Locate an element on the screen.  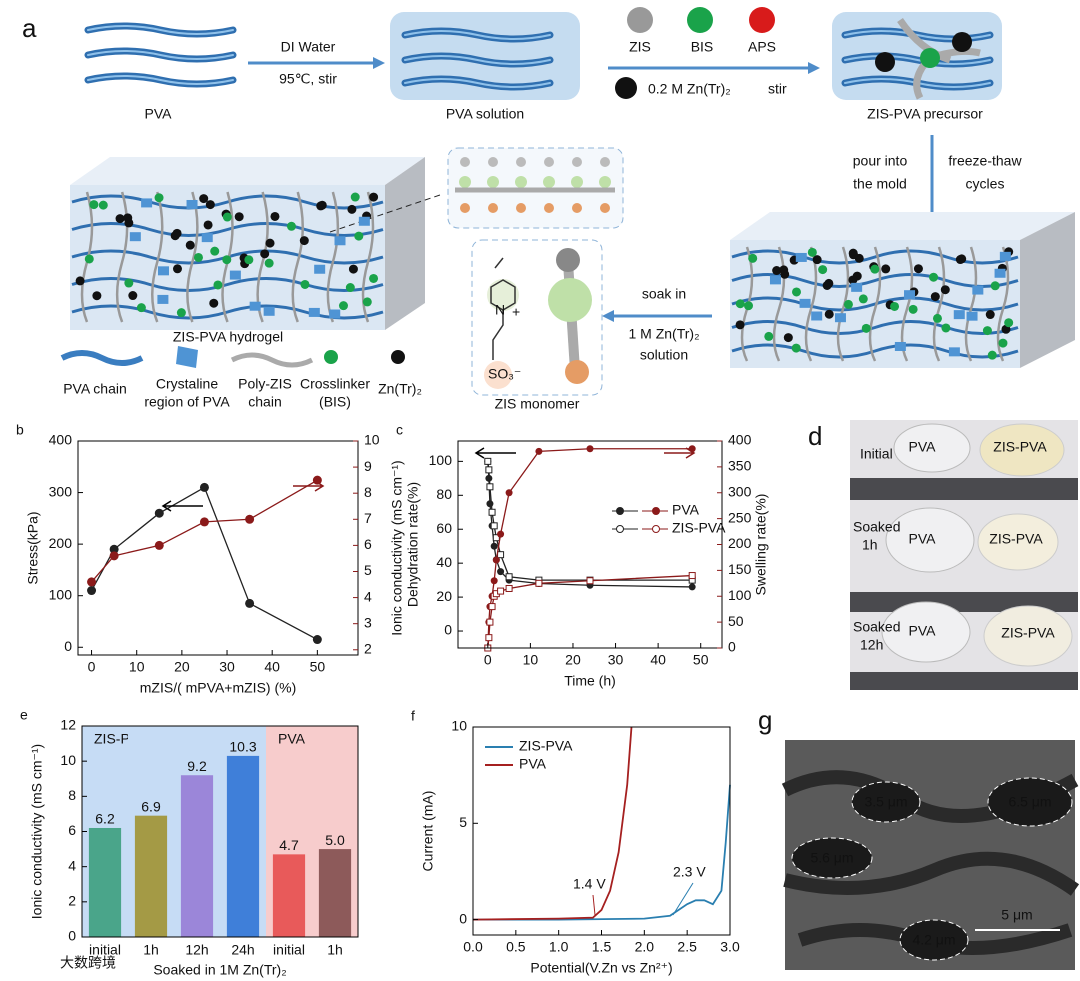
x-tick-label: 1.5 is located at coordinates (602, 947).